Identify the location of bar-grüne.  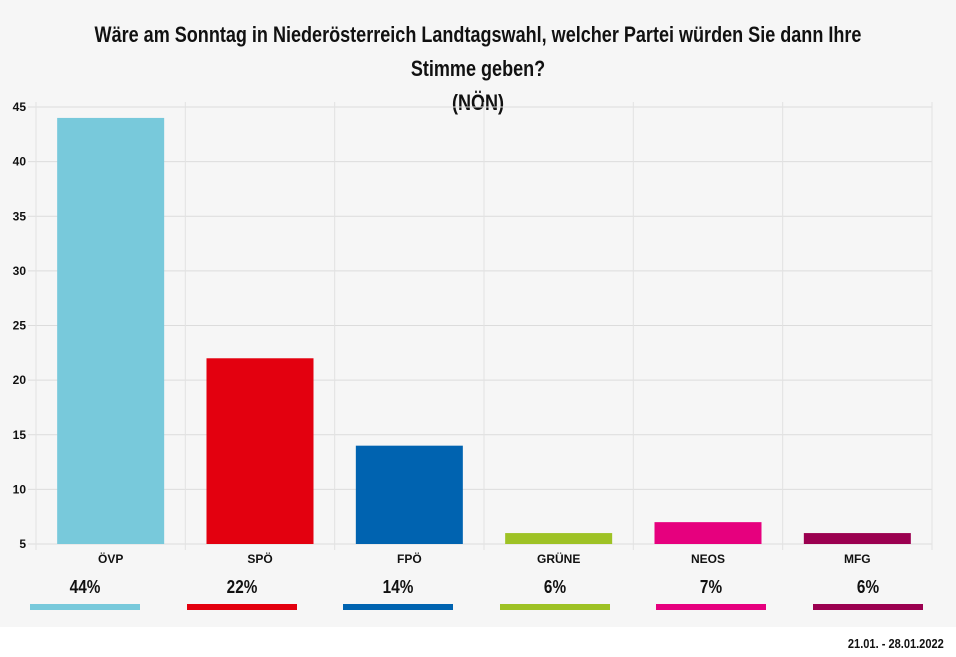
(559, 538).